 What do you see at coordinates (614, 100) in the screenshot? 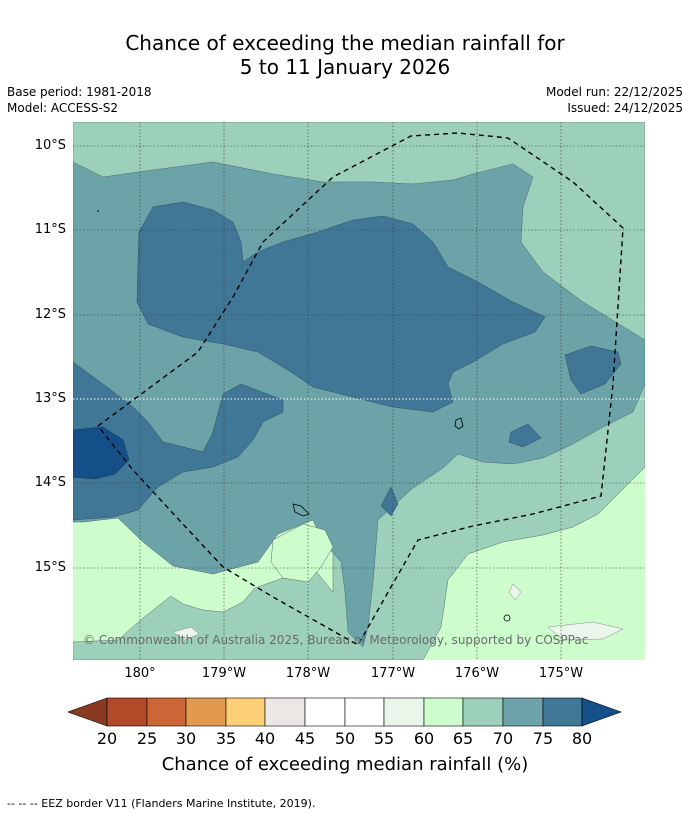
I see `meta-right: Model run: 22/12/2025 Issued: 24/12/2025` at bounding box center [614, 100].